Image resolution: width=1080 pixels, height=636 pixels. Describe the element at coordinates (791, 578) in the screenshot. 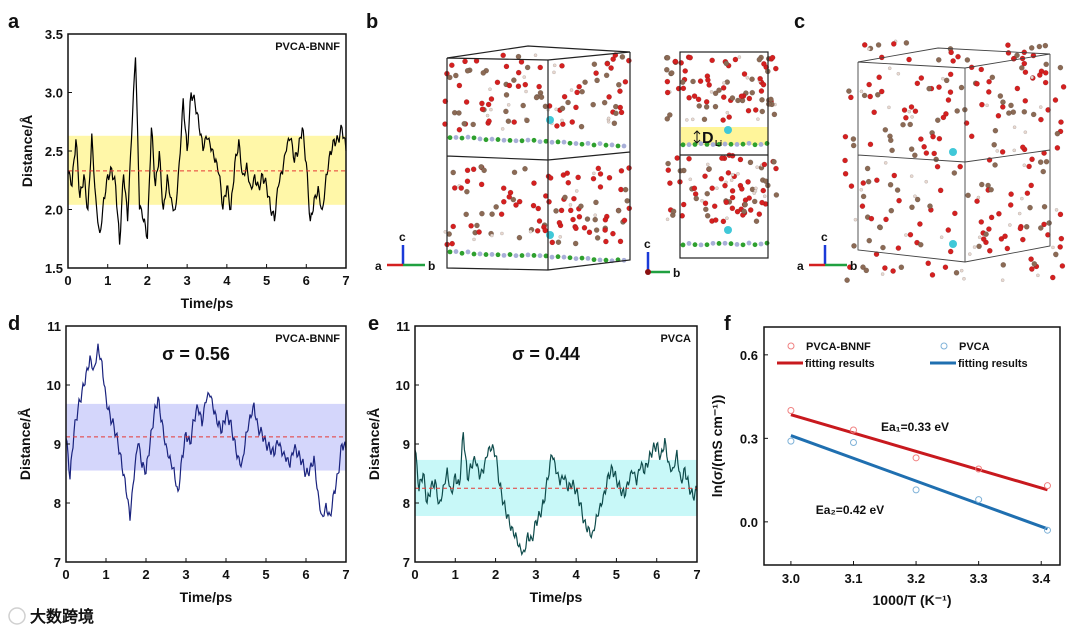

I see `x-tick-label: 3.0` at that location.